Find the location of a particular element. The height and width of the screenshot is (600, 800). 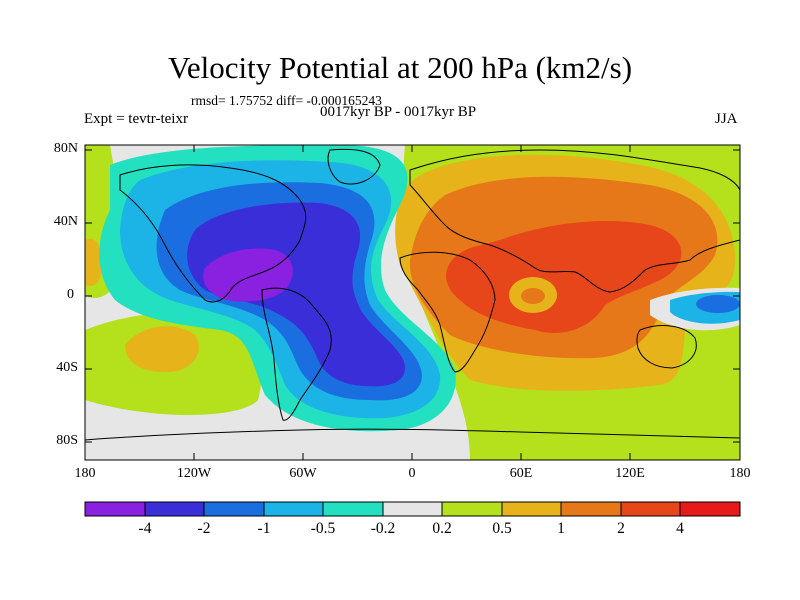

y-tick-label: 80S is located at coordinates (67, 440).